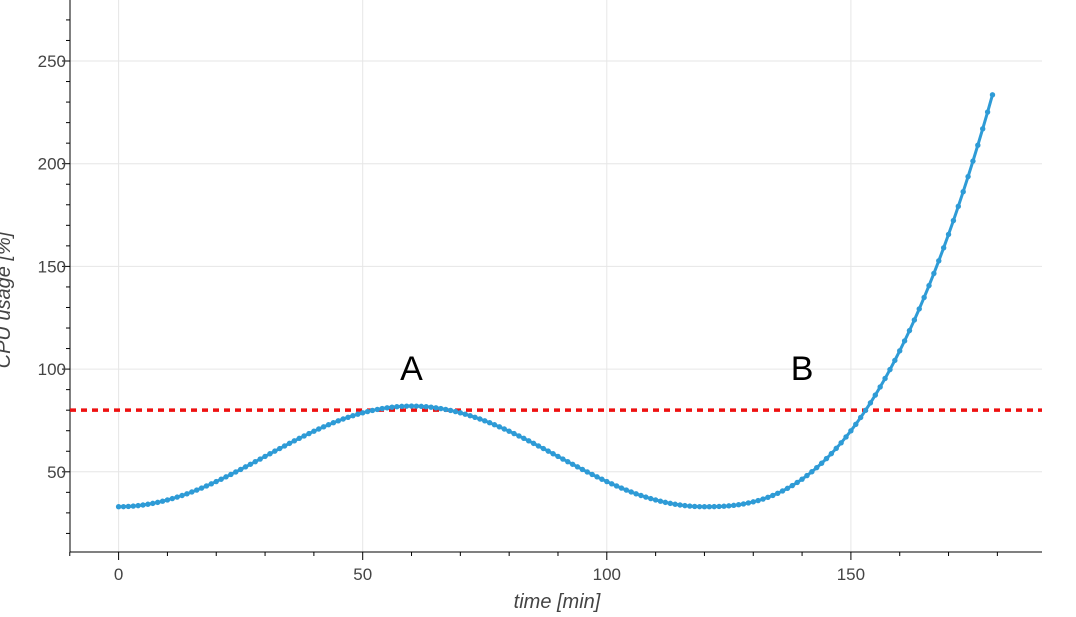  Describe the element at coordinates (362, 574) in the screenshot. I see `x-tick-label: 50` at that location.